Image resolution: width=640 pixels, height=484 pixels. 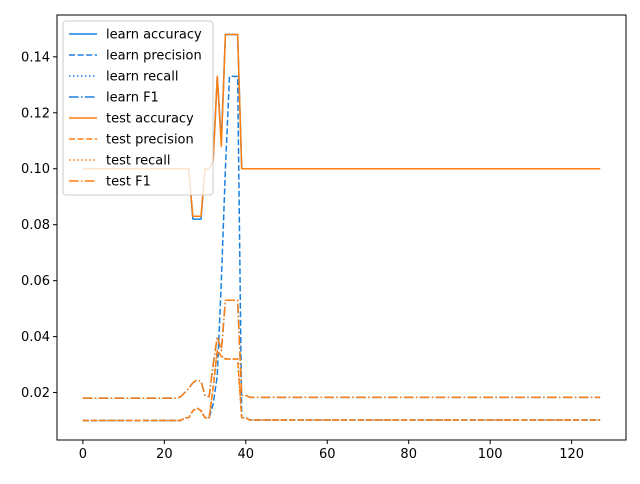 What do you see at coordinates (408, 454) in the screenshot?
I see `x-tick-label: 80` at bounding box center [408, 454].